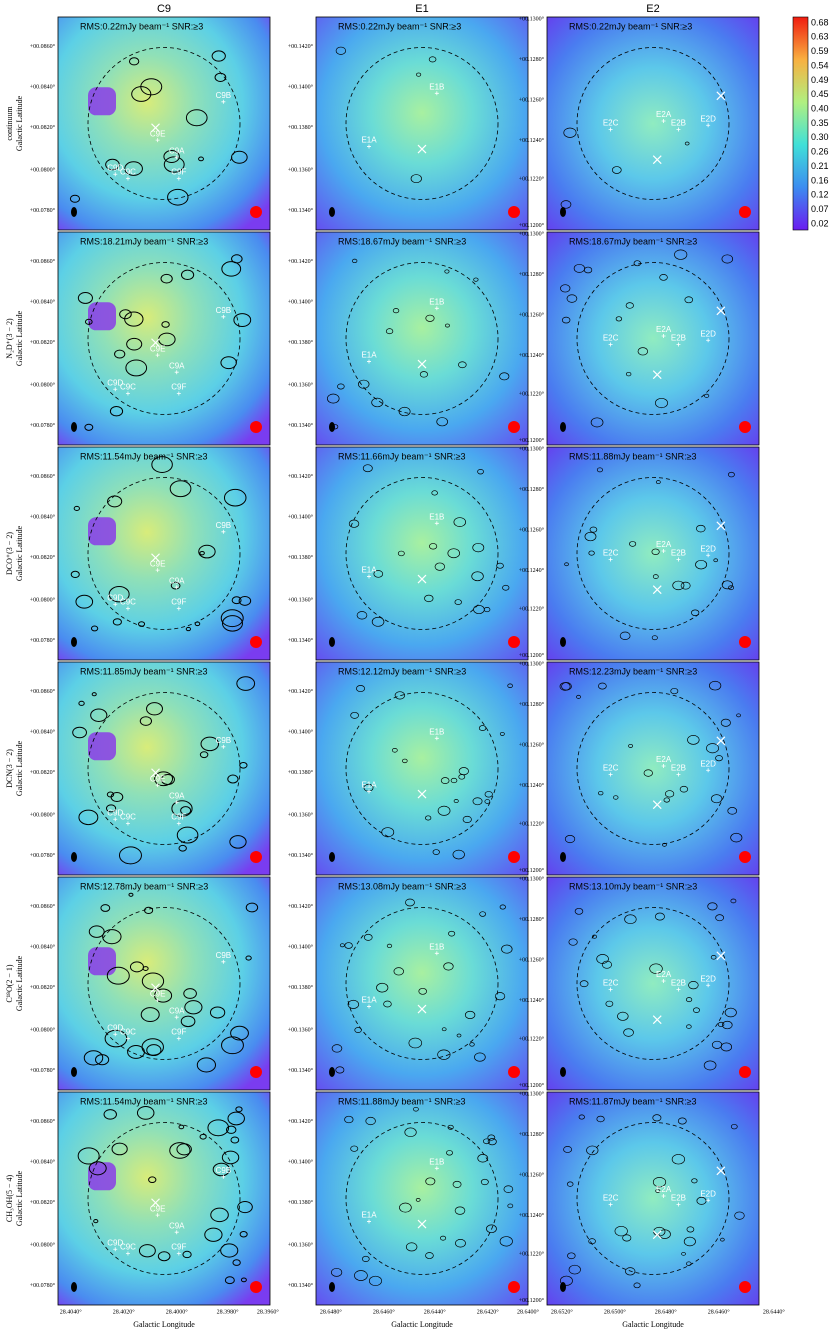 The height and width of the screenshot is (1334, 830). What do you see at coordinates (43, 1162) in the screenshot?
I see `y-tick-label: +00.0840°` at bounding box center [43, 1162].